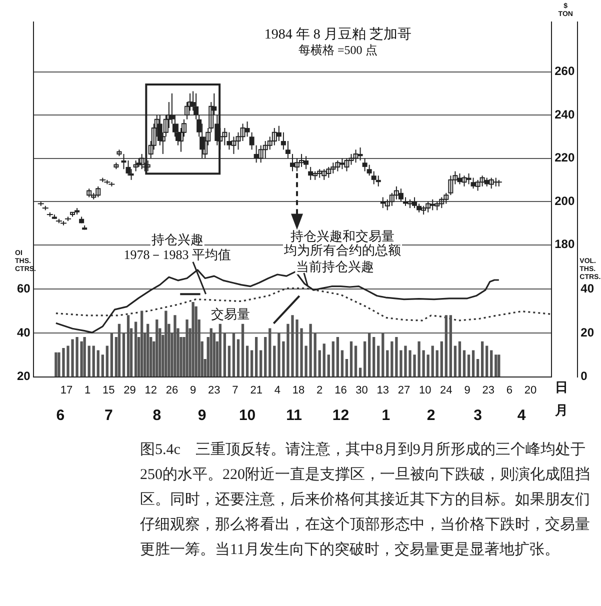 The width and height of the screenshot is (601, 606). Describe the element at coordinates (303, 305) in the screenshot. I see `line-series` at that location.